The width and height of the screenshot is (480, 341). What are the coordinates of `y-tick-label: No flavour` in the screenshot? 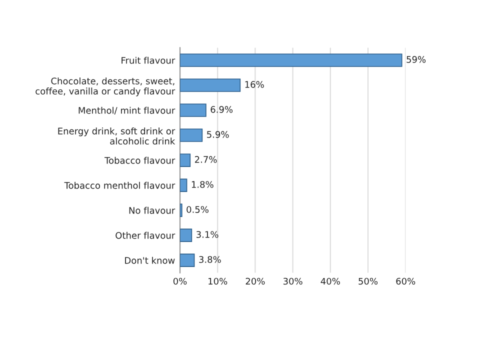 It's located at (152, 210).